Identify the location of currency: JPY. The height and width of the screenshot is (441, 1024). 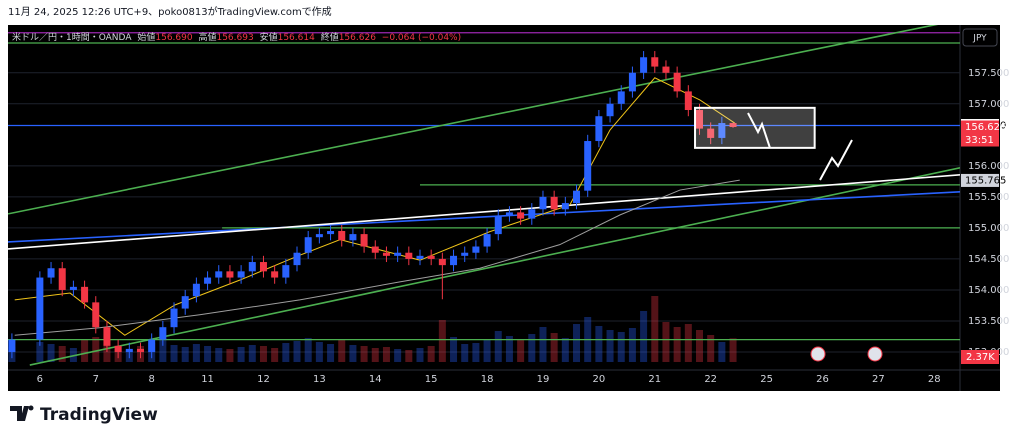
(979, 39).